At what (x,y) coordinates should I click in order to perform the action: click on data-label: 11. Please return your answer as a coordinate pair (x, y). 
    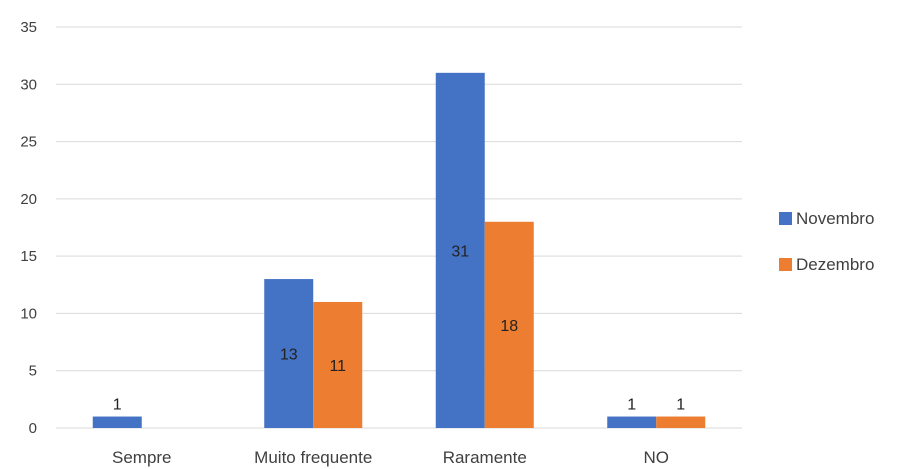
    Looking at the image, I should click on (337, 366).